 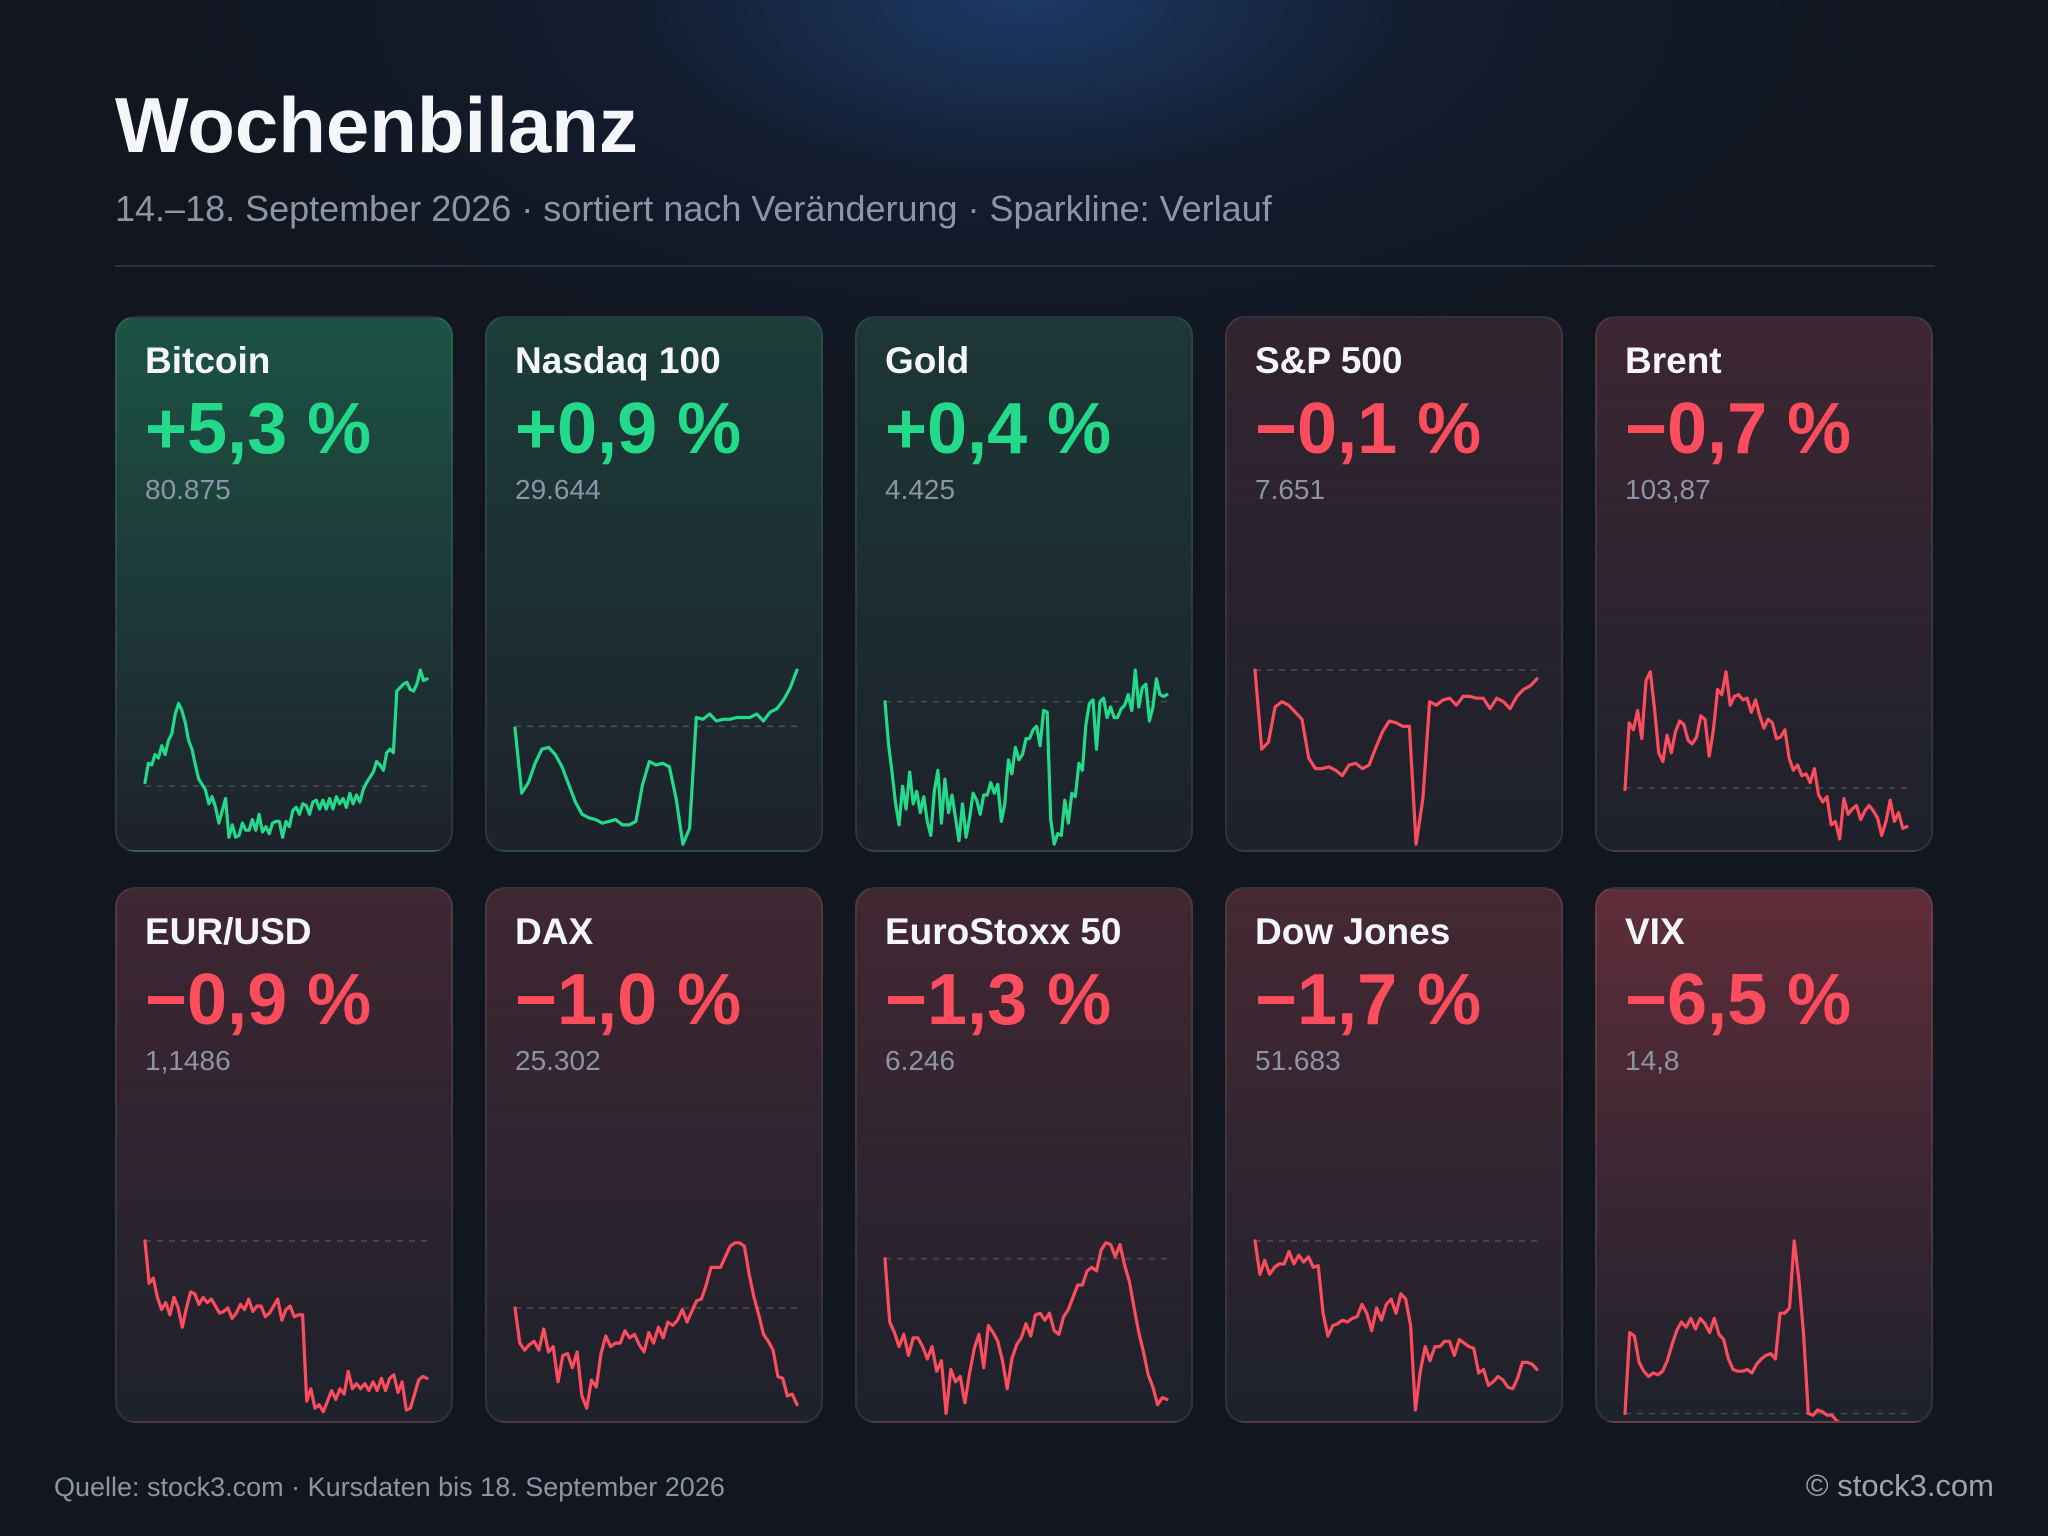 I want to click on market-card: S&P 500 −0,1 % 7.651, so click(x=1394, y=584).